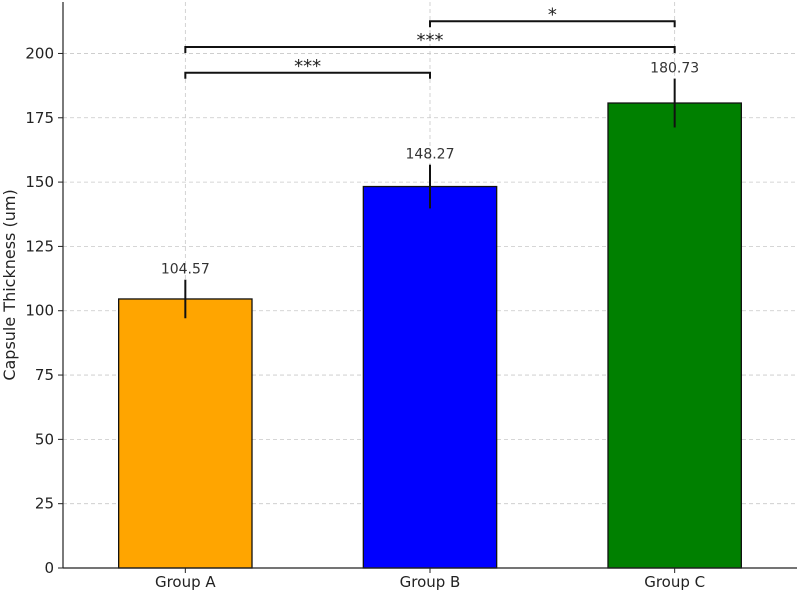  I want to click on y-tick-label: 100, so click(39, 311).